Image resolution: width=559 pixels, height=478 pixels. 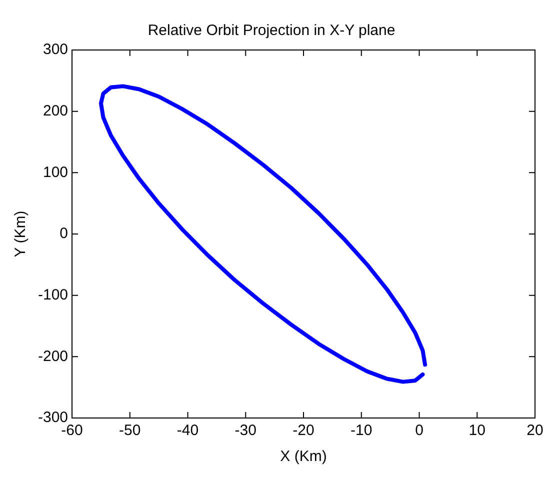 I want to click on y-tick-label: 300, so click(x=55, y=49).